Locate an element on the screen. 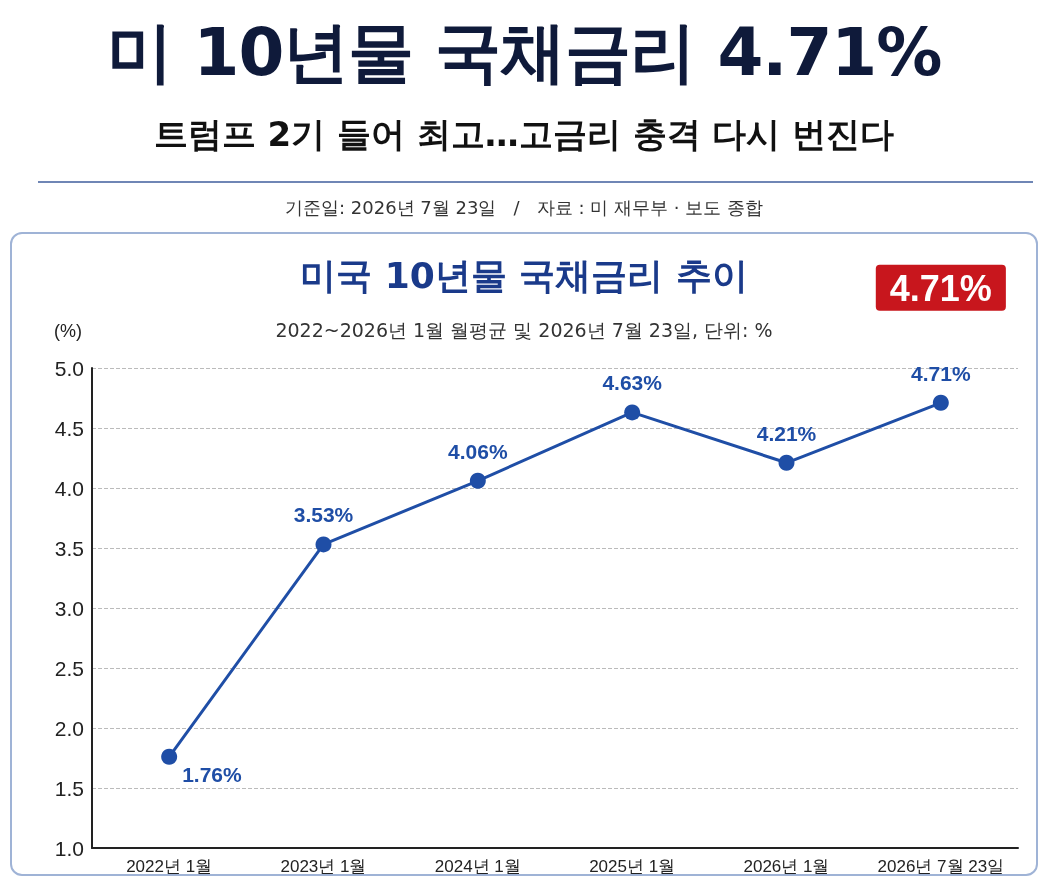  x-tick-label: 2022년 1월 is located at coordinates (169, 866).